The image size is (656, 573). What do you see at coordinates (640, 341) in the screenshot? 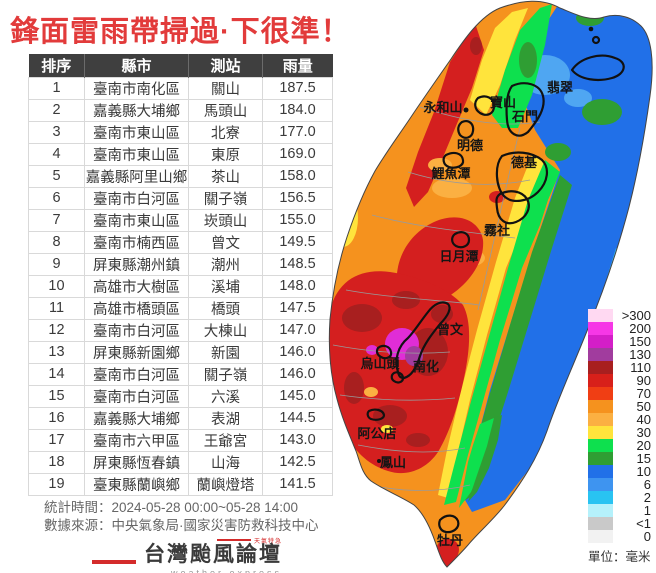
I see `legend-label: 150` at bounding box center [640, 341].